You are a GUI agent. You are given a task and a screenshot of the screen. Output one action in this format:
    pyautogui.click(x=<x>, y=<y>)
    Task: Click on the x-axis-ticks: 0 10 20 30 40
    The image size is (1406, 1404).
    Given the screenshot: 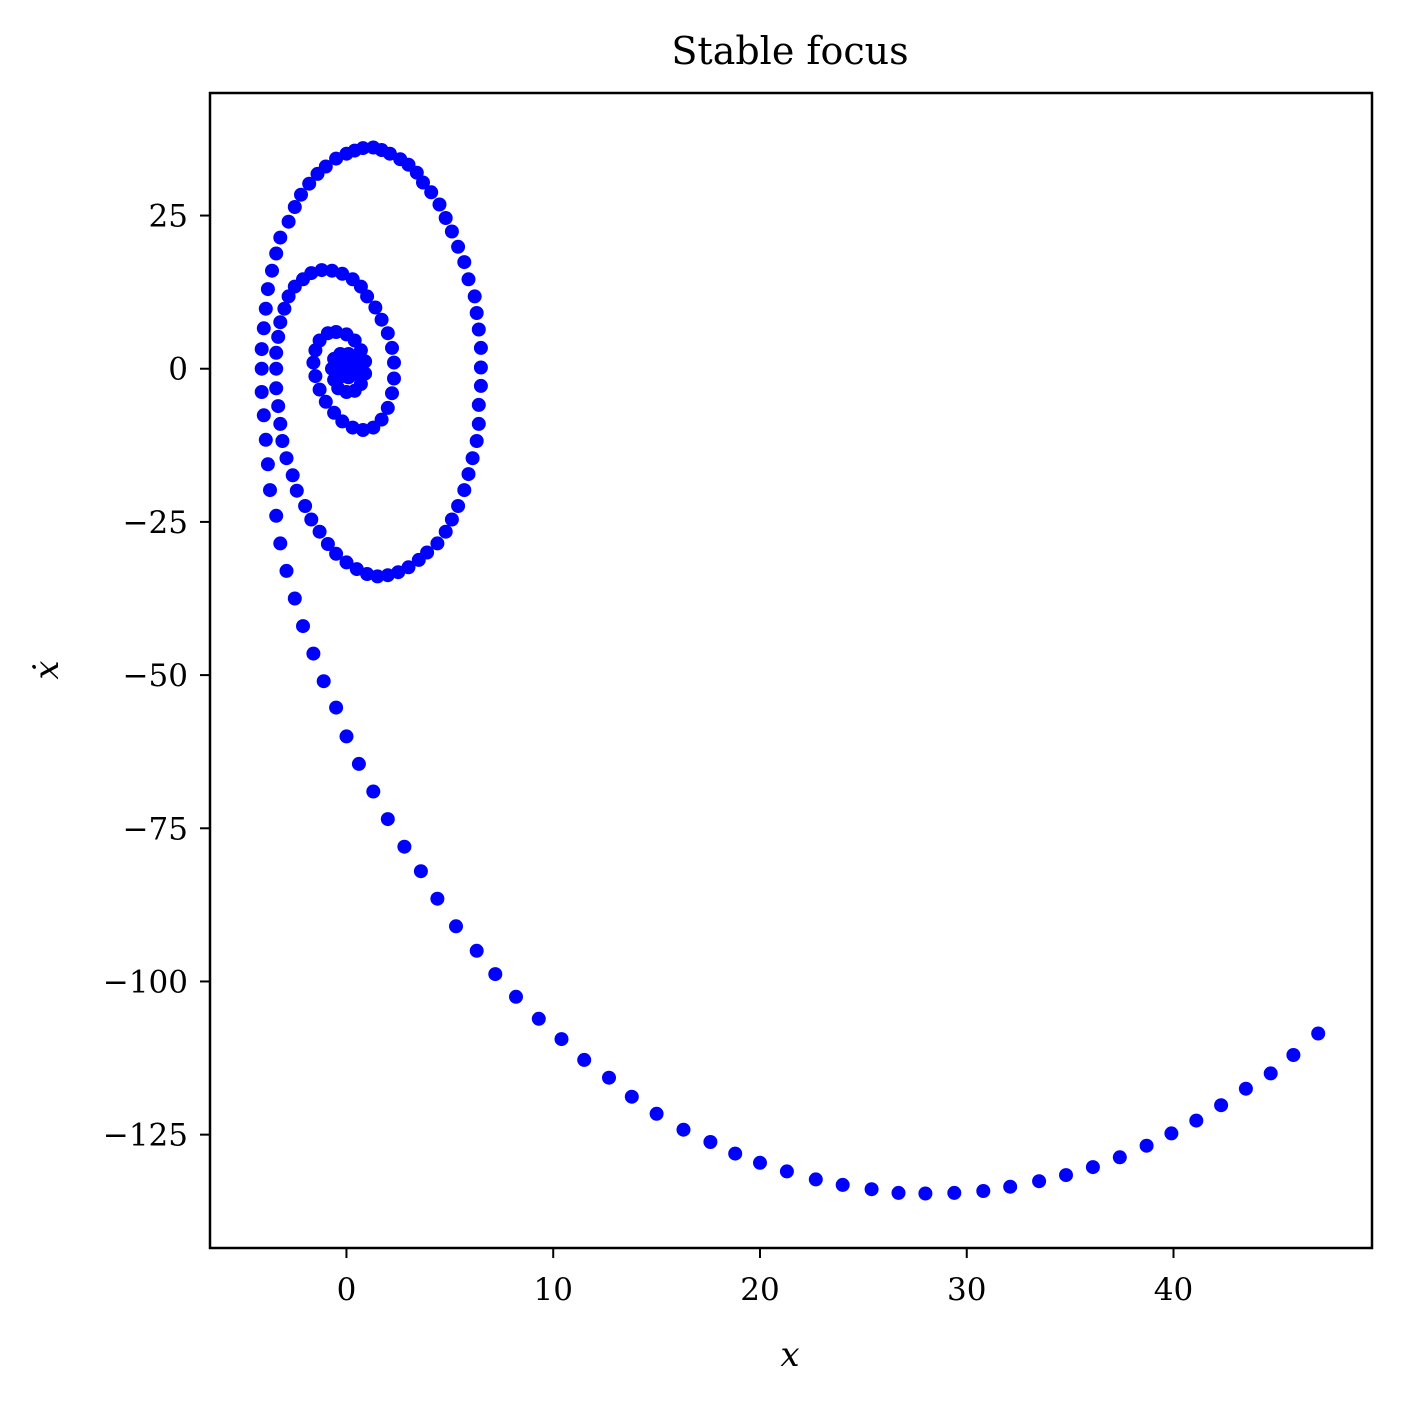 What is the action you would take?
    pyautogui.click(x=765, y=1278)
    